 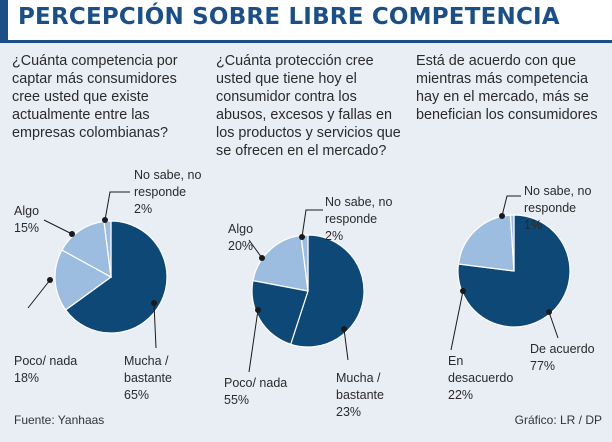 I want to click on slice-value-label: 18%, so click(x=26, y=378).